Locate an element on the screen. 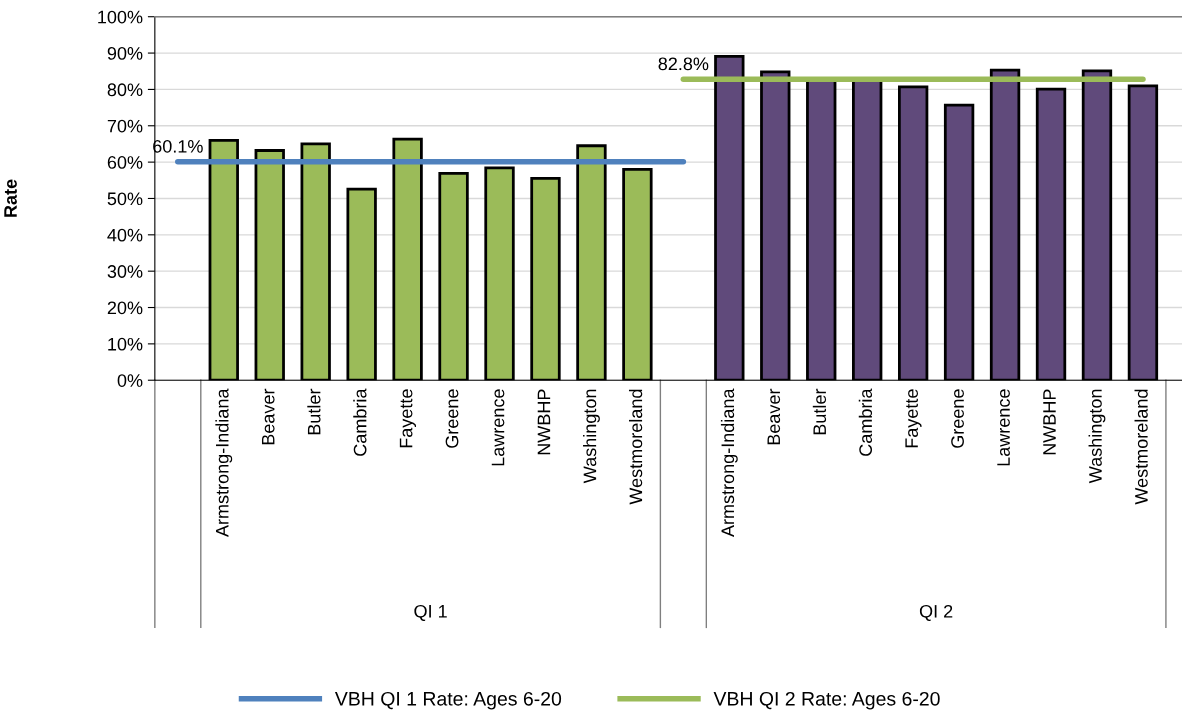 This screenshot has height=727, width=1182. legend-label: VBH QI 1 Rate: Ages 6-20 is located at coordinates (448, 700).